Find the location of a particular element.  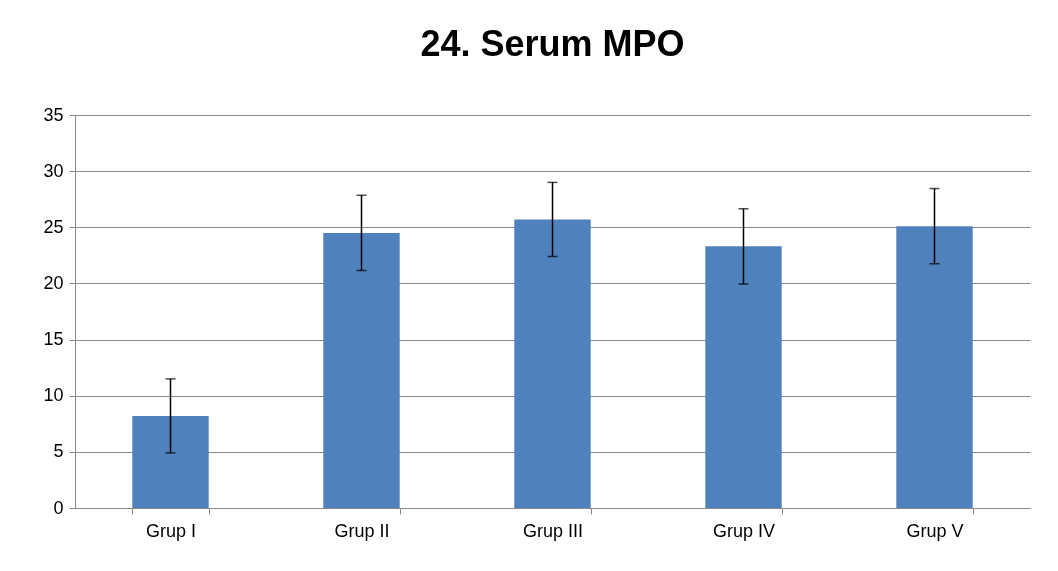

chart-title: 24. Serum MPO is located at coordinates (552, 43).